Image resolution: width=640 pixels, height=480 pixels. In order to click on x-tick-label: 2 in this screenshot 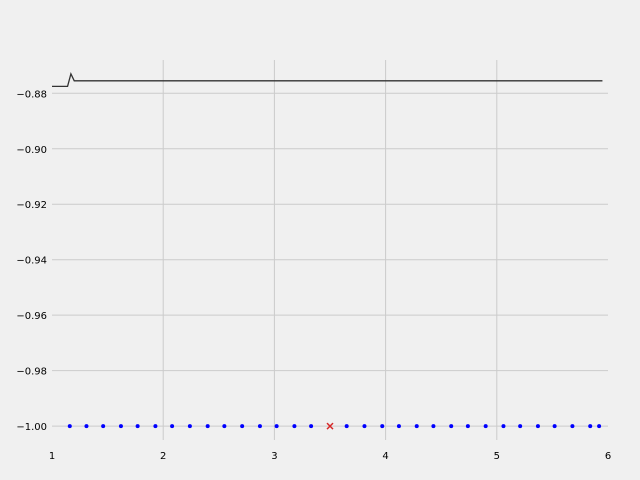, I will do `click(163, 456)`.